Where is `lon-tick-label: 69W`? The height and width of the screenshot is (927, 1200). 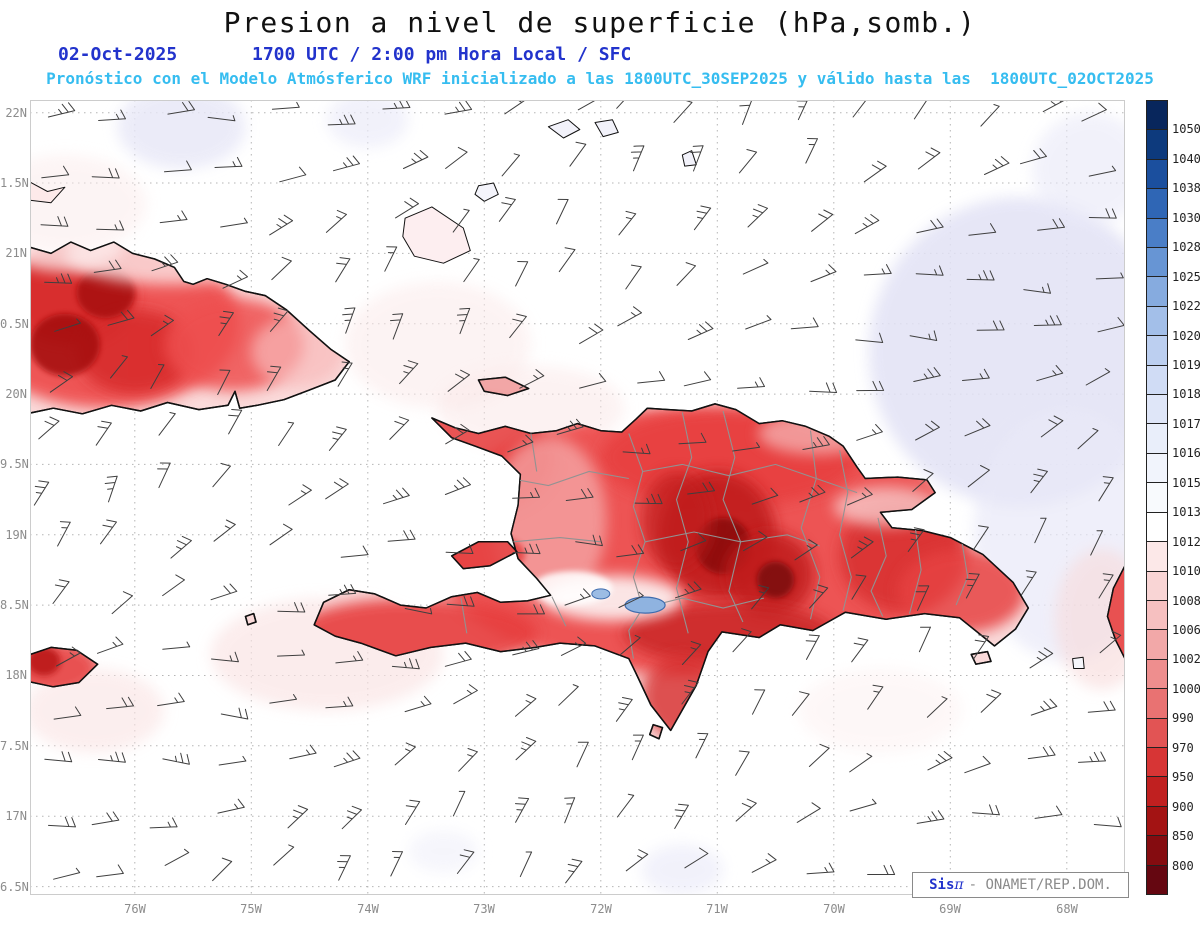 lon-tick-label: 69W is located at coordinates (950, 909).